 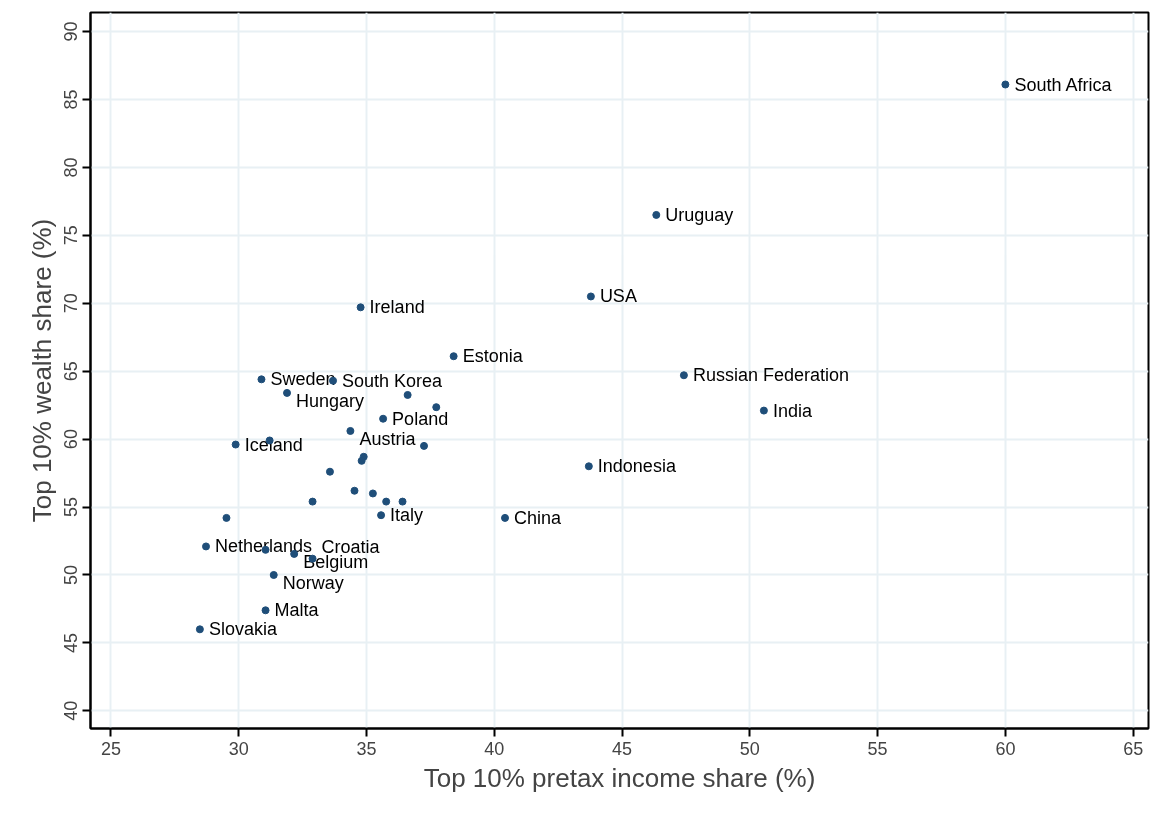 I want to click on y-tick-label: 55, so click(x=71, y=507).